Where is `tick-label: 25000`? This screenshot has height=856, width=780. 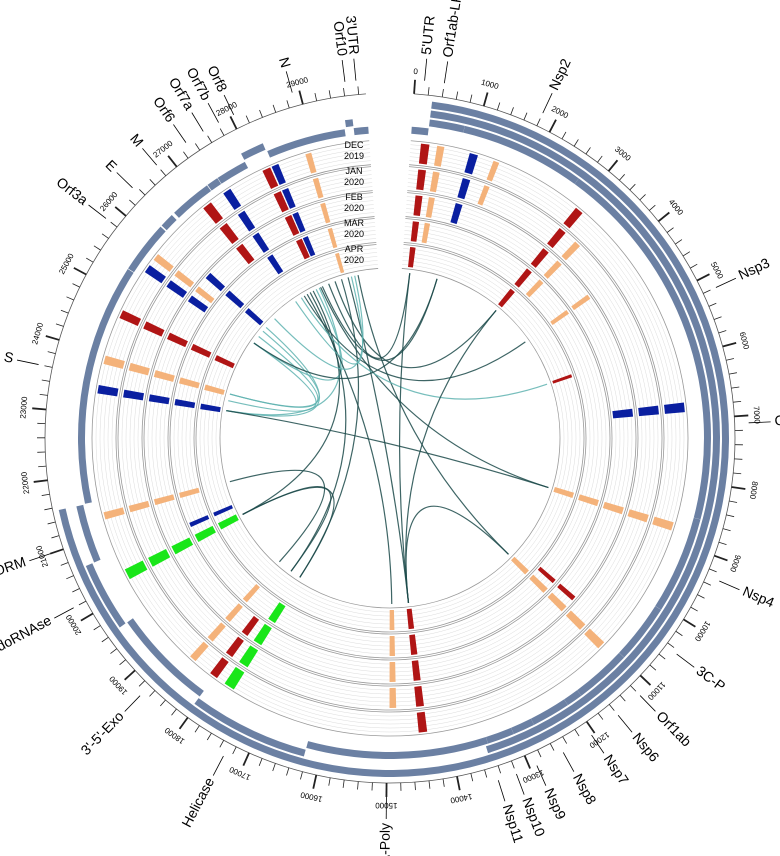 tick-label: 25000 is located at coordinates (66, 263).